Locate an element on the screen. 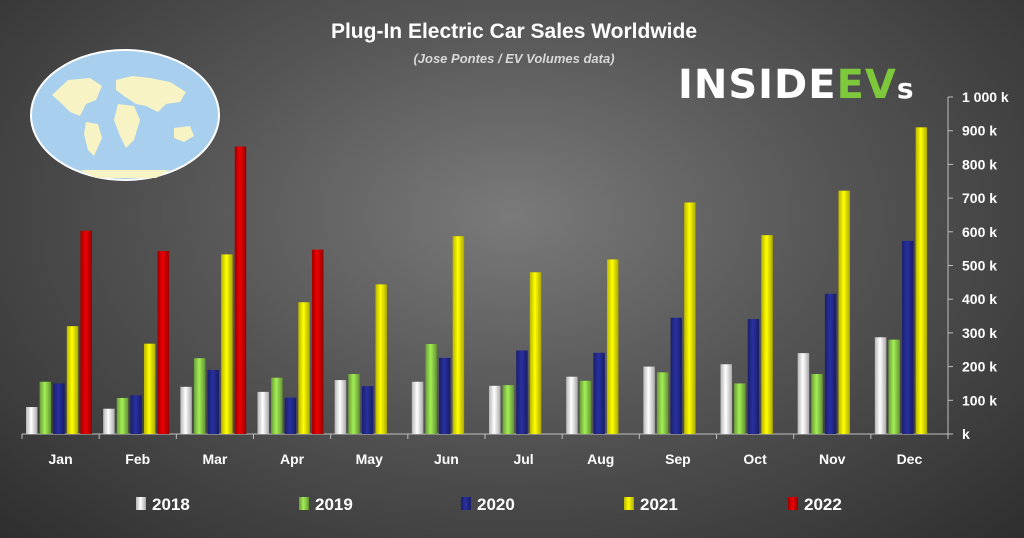 Image resolution: width=1024 pixels, height=538 pixels. bar-2019-aug is located at coordinates (585, 407).